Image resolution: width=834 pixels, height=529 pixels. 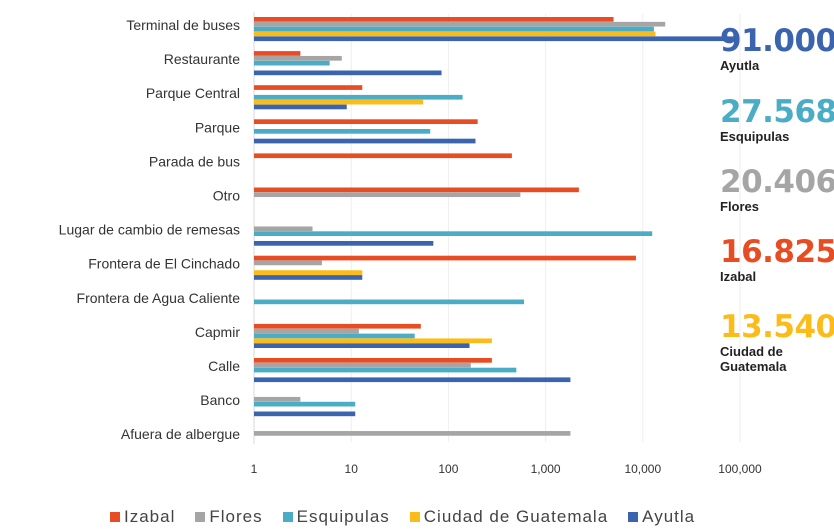 I want to click on category-label: Parada de bus, so click(x=194, y=161).